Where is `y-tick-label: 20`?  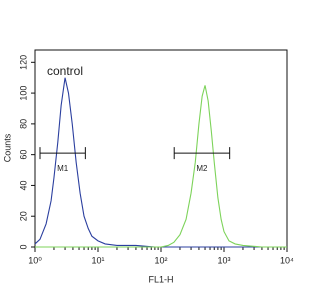
y-tick-label: 20 is located at coordinates (23, 216).